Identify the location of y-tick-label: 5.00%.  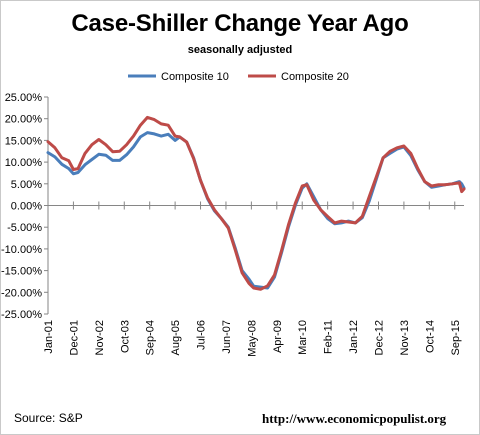
(26, 185).